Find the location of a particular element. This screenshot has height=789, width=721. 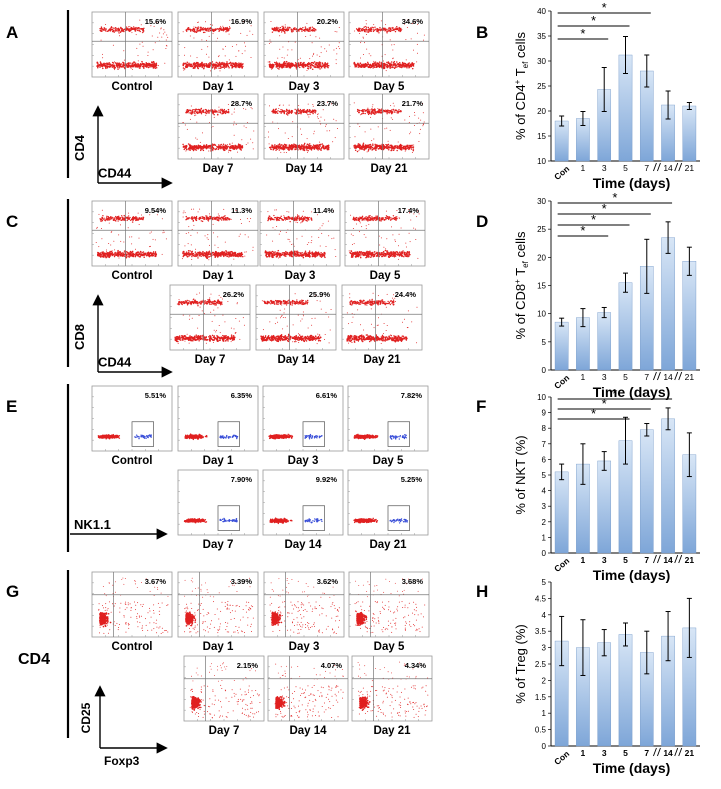

gate-percentage: 26.2% is located at coordinates (234, 294).